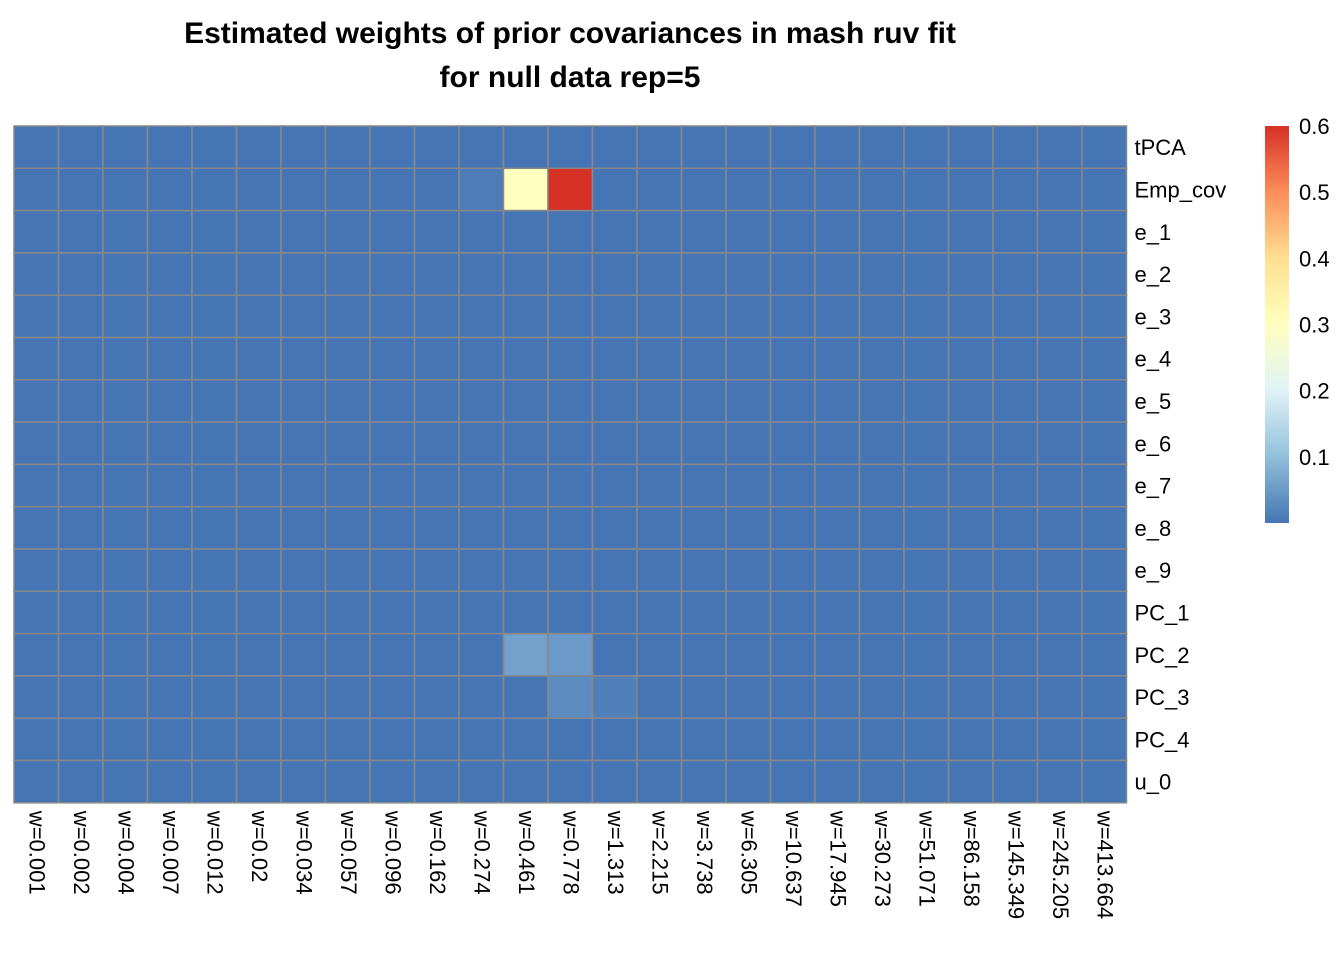  I want to click on column-label: w=0.007, so click(170, 852).